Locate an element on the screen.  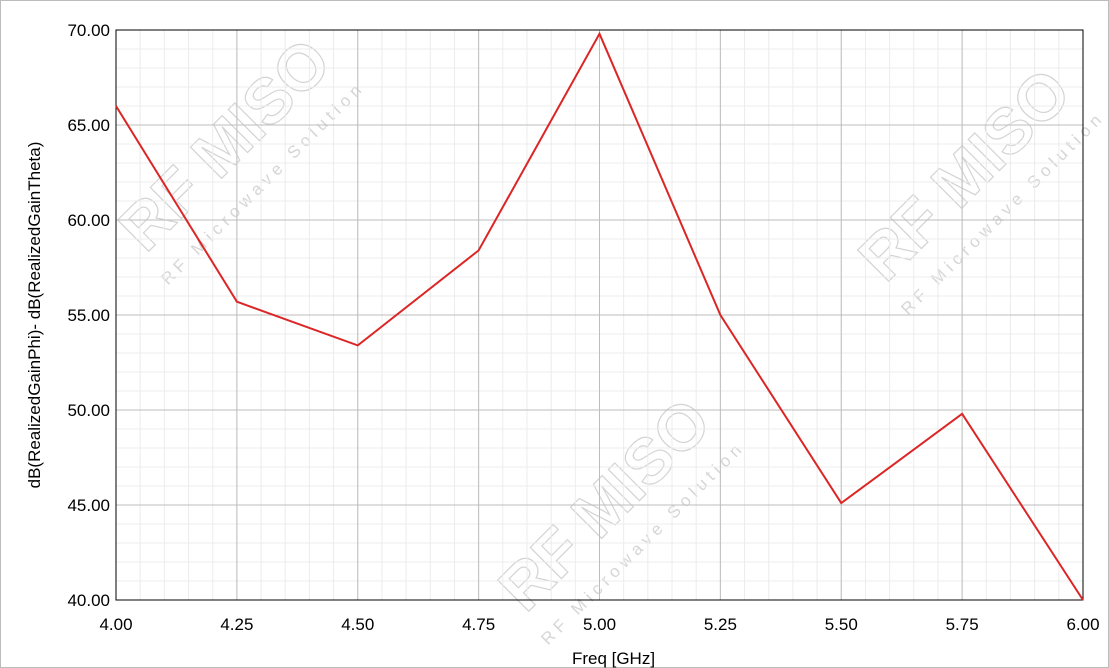
x-tick-label: 4.50 is located at coordinates (357, 624).